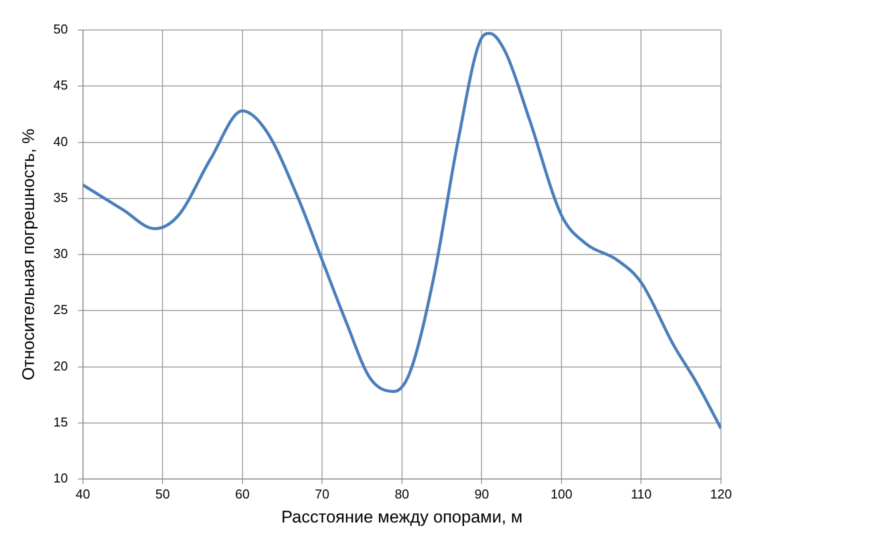  What do you see at coordinates (721, 494) in the screenshot?
I see `x-tick-label: 120` at bounding box center [721, 494].